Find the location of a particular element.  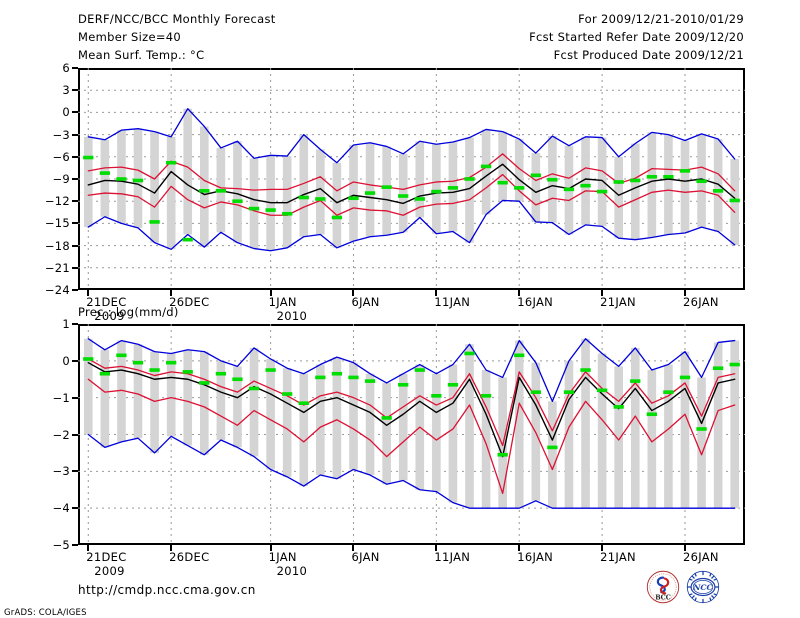

x-axis-tick-label: 11JAN is located at coordinates (452, 302).